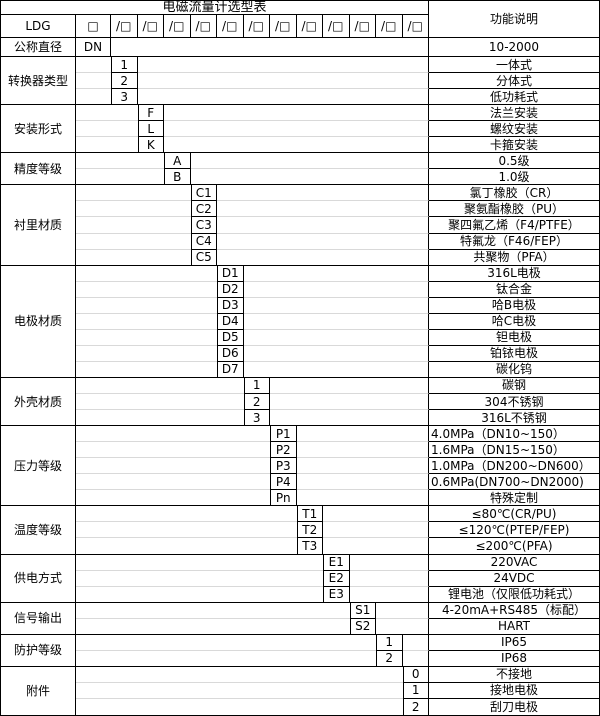 The image size is (600, 716). Describe the element at coordinates (203, 225) in the screenshot. I see `option-code-cell: C3` at that location.